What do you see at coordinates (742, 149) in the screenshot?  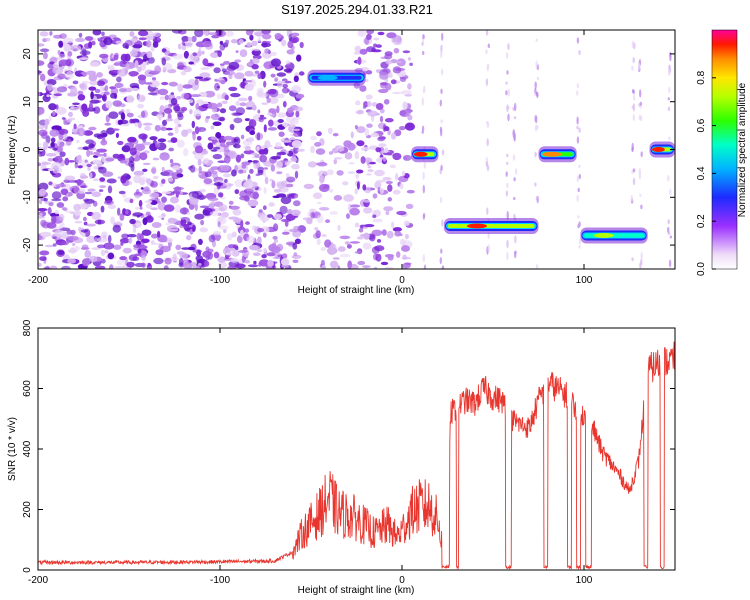 I see `colorbar-label: Normalized spectral amplitude` at bounding box center [742, 149].